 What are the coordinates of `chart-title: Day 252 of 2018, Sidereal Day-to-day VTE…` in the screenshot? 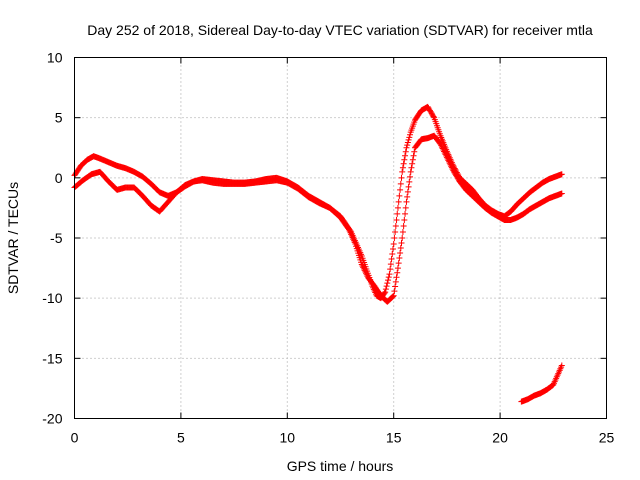 It's located at (340, 30).